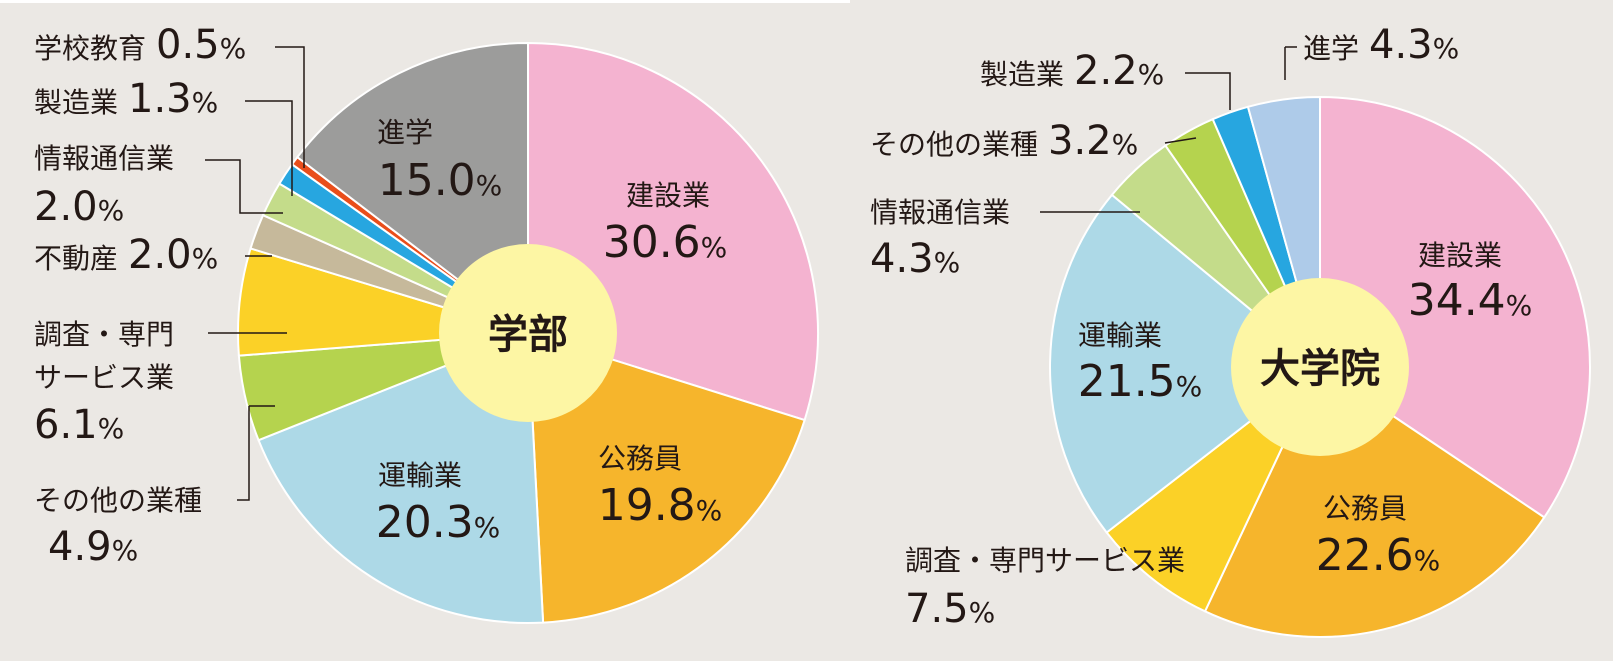  What do you see at coordinates (1470, 300) in the screenshot?
I see `value-construction-graduate: 34.4%` at bounding box center [1470, 300].